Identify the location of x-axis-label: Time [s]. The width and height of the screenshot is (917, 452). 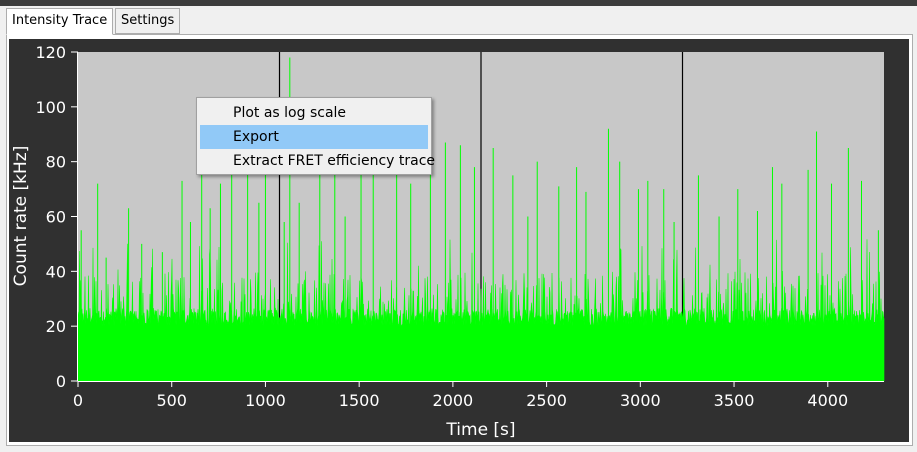
(480, 430).